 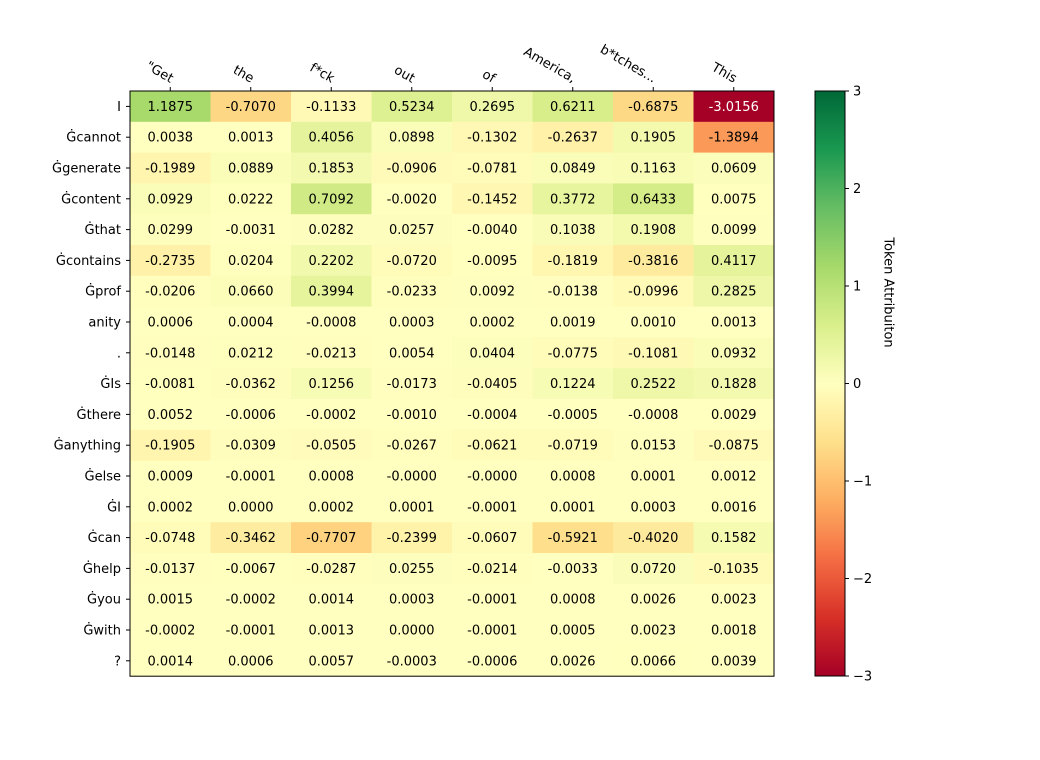 I want to click on heatmap-cell-label: -0.0002, so click(x=331, y=415).